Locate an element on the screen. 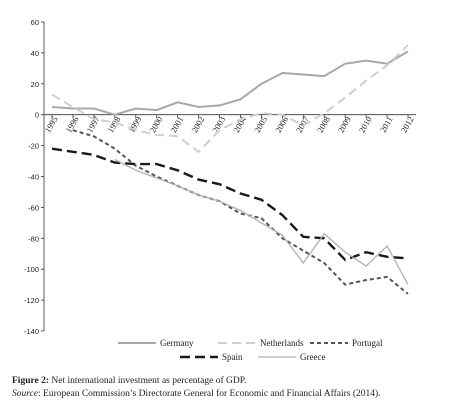  y-tick-label: -140 is located at coordinates (31, 331).